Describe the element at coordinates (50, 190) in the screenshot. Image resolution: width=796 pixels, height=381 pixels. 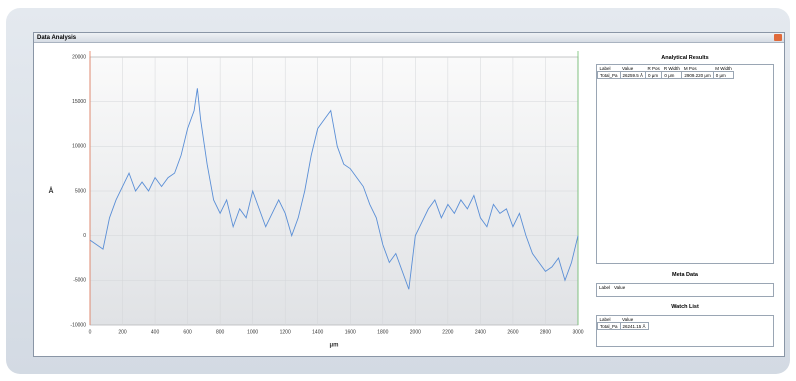
I see `y-axis-label: Å` at that location.